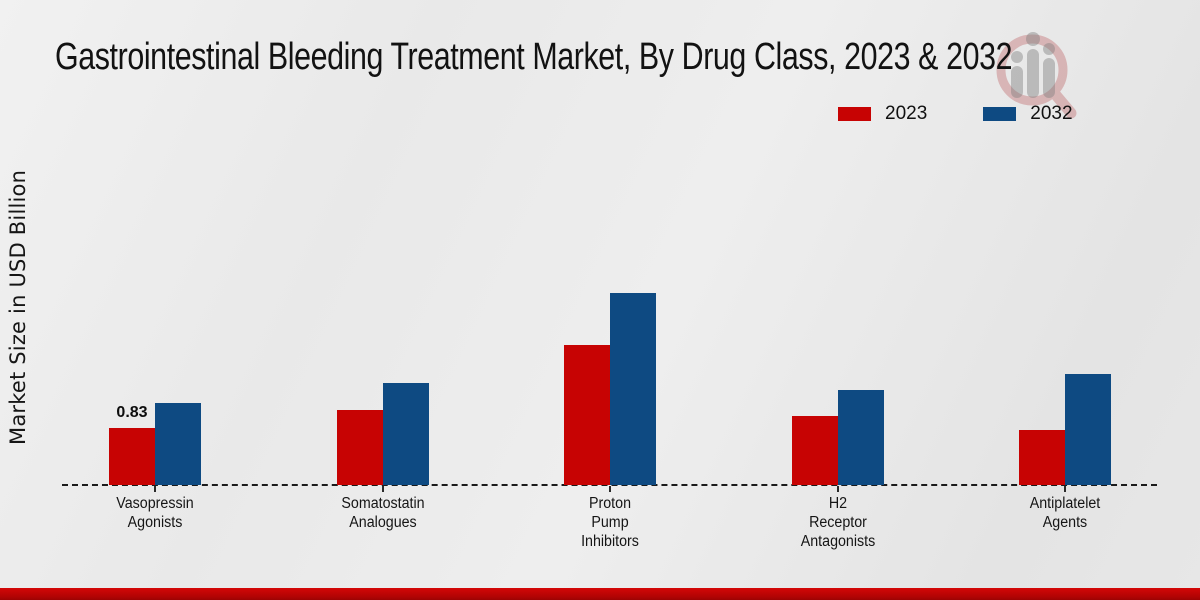 The height and width of the screenshot is (600, 1200). I want to click on brand-watermark-icon, so click(1036, 75).